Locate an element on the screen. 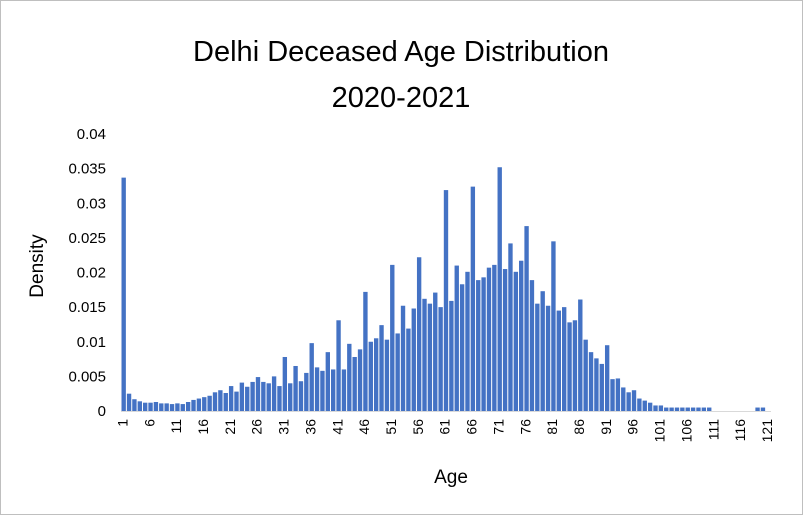  x-tick-label: 71 is located at coordinates (498, 427).